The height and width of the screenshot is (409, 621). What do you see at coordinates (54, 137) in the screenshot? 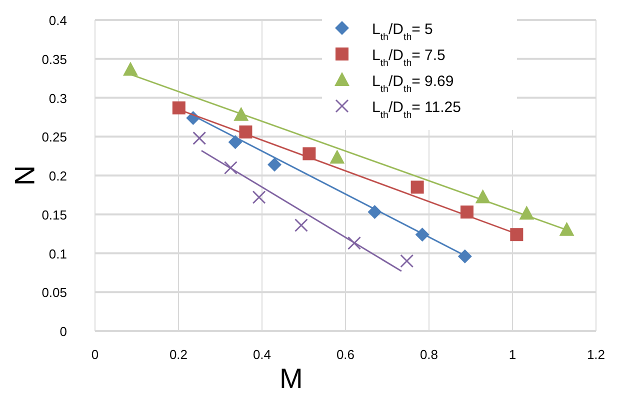
I see `y-tick-label: 0.25` at bounding box center [54, 137].